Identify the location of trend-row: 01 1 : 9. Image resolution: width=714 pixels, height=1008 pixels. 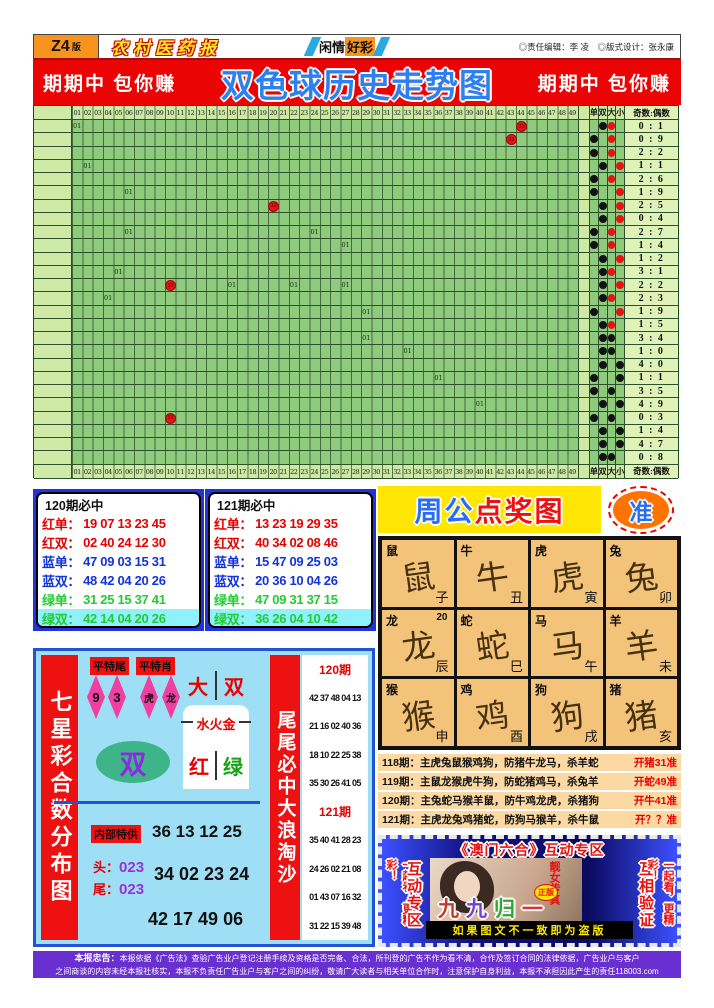
(356, 193).